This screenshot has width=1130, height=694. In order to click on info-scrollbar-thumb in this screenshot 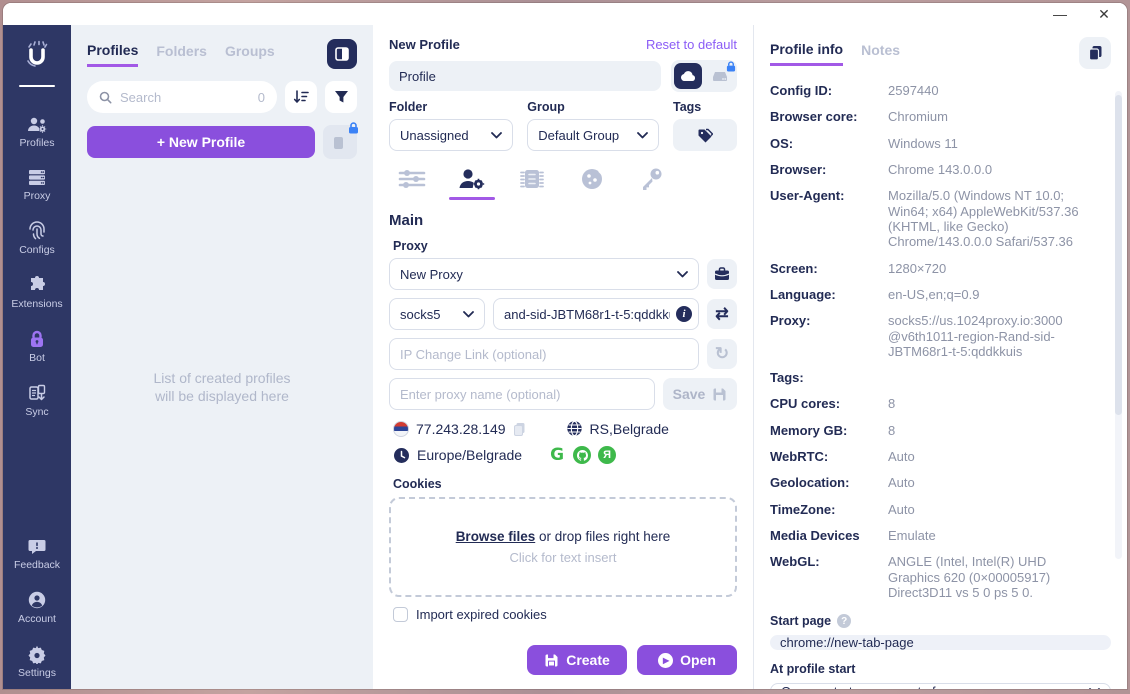, I will do `click(1118, 255)`.